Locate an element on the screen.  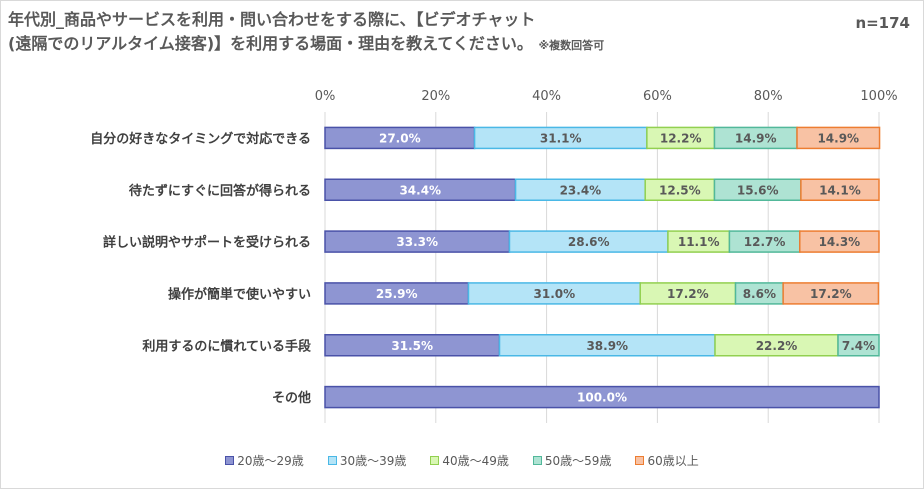
legend-label: 40歳〜49歳 is located at coordinates (475, 461).